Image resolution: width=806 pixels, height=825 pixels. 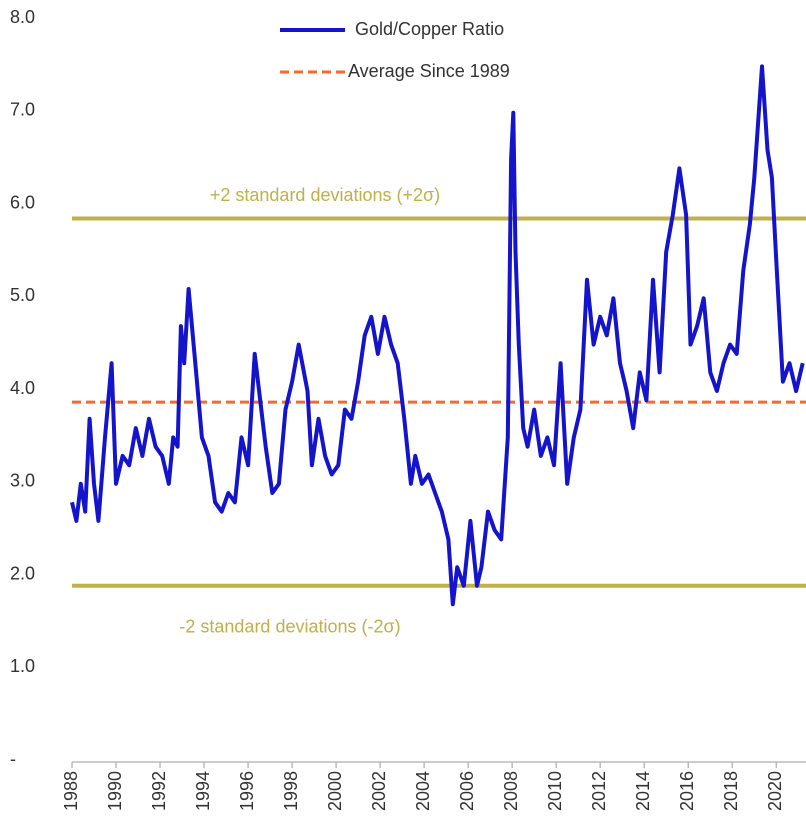 I want to click on x-tick-label: 1990, so click(x=115, y=791).